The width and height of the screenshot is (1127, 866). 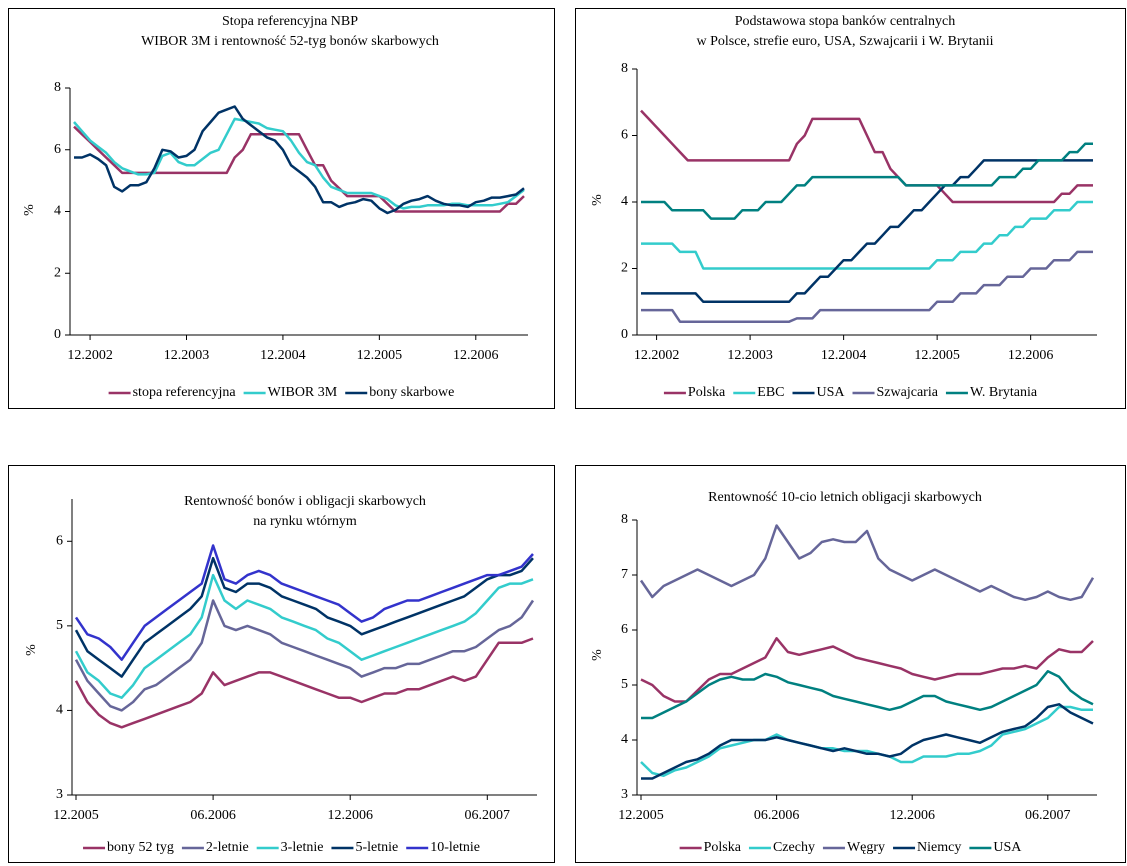 What do you see at coordinates (1004, 392) in the screenshot?
I see `legend-label: W. Brytania` at bounding box center [1004, 392].